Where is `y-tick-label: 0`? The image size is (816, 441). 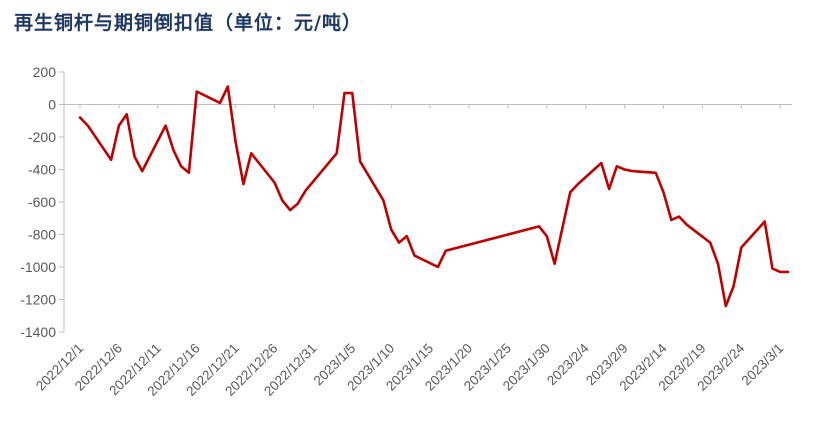 y-tick-label: 0 is located at coordinates (52, 105).